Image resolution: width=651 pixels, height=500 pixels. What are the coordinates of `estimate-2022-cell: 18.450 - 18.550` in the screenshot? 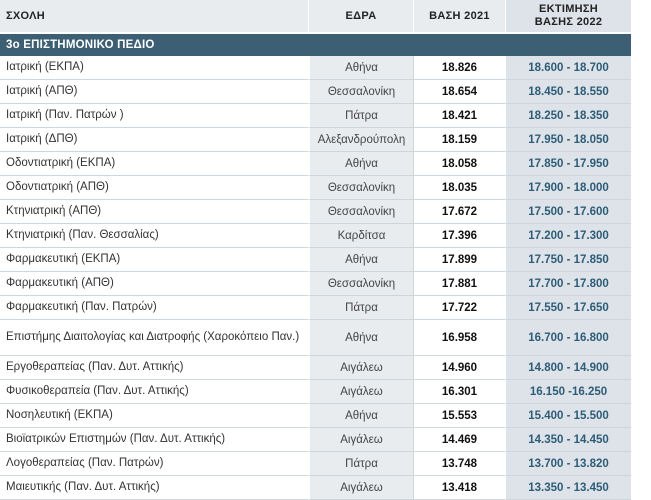 It's located at (568, 92).